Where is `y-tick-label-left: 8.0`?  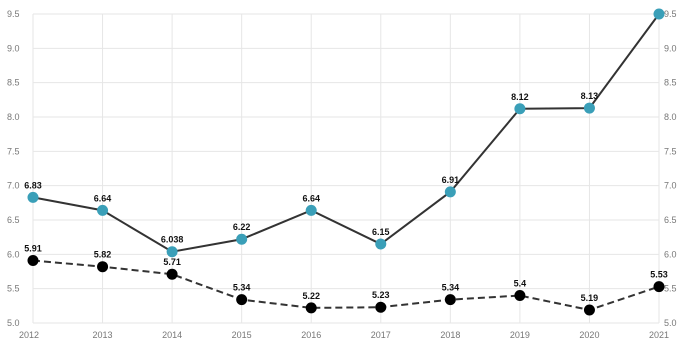 y-tick-label-left: 8.0 is located at coordinates (13, 117).